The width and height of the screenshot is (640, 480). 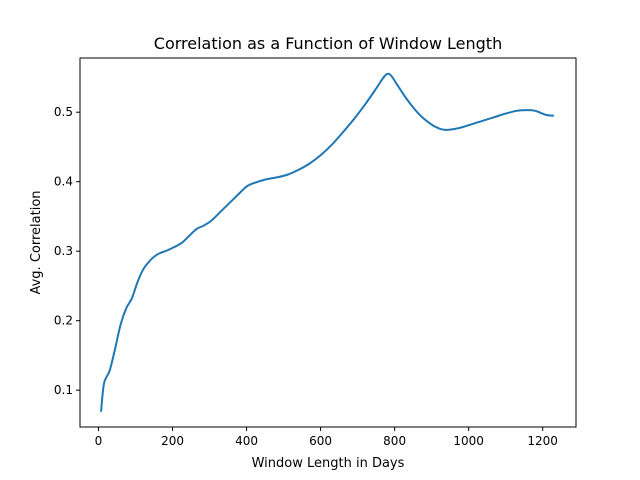 I want to click on y-tick-label: 0.3, so click(x=63, y=251).